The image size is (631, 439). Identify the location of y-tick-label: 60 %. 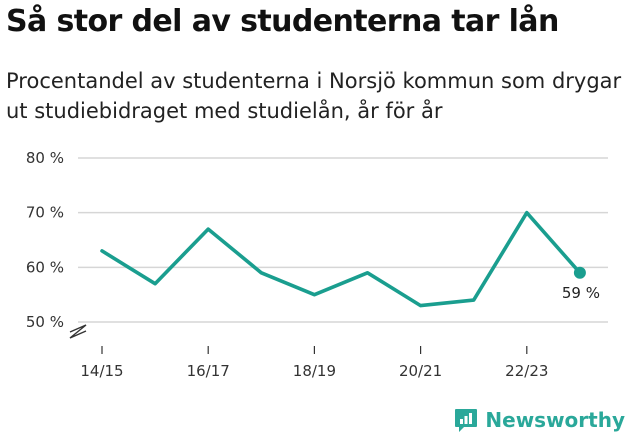
(45, 267).